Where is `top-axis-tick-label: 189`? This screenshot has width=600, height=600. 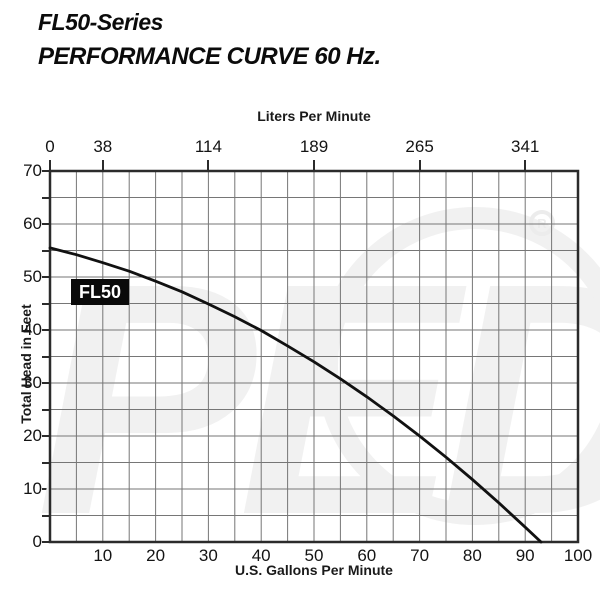
top-axis-tick-label: 189 is located at coordinates (314, 146).